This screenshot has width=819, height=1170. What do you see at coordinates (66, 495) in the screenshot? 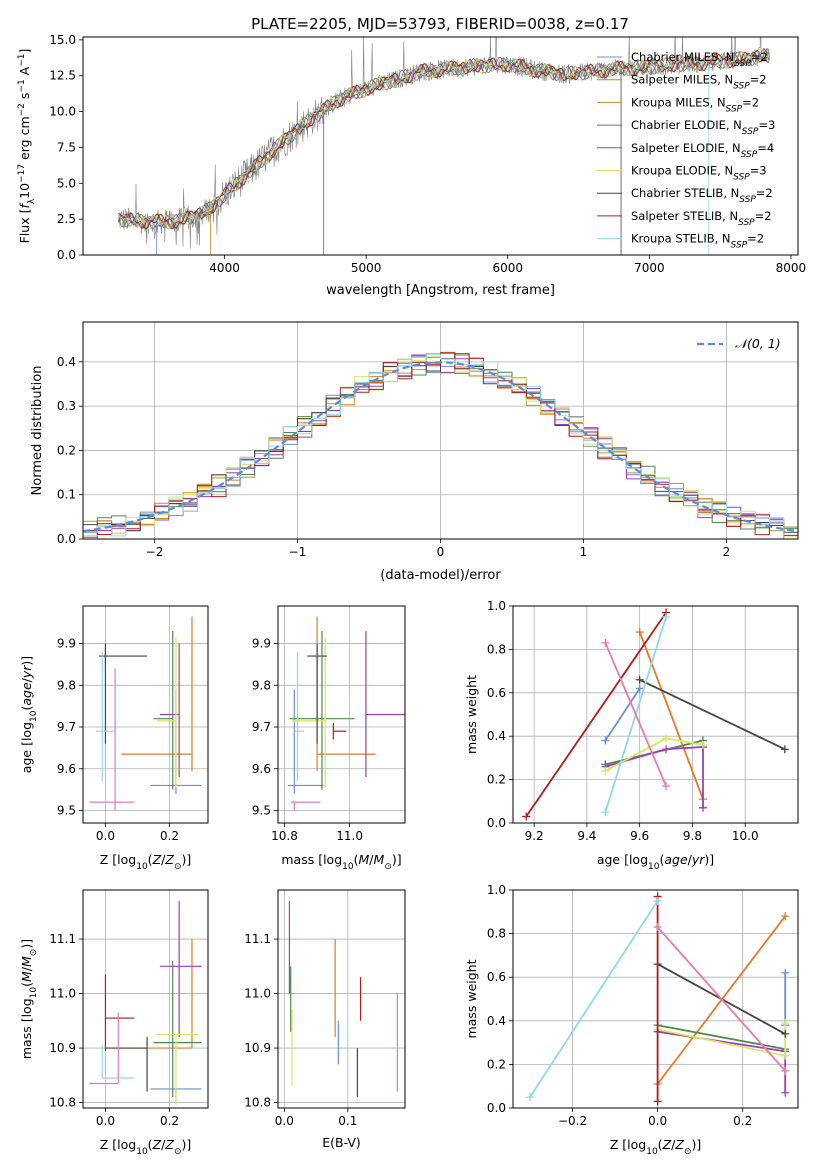
I see `y-tick-label: 0.1` at bounding box center [66, 495].